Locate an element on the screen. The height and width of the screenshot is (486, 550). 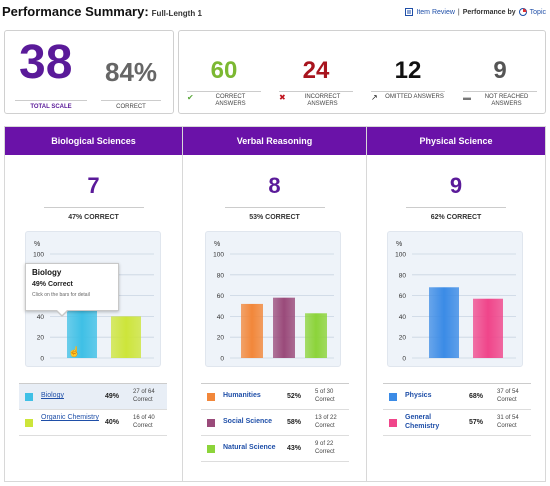
legend-row-humanities: Humanities 52% 5 of 30 Correct is located at coordinates (275, 397).